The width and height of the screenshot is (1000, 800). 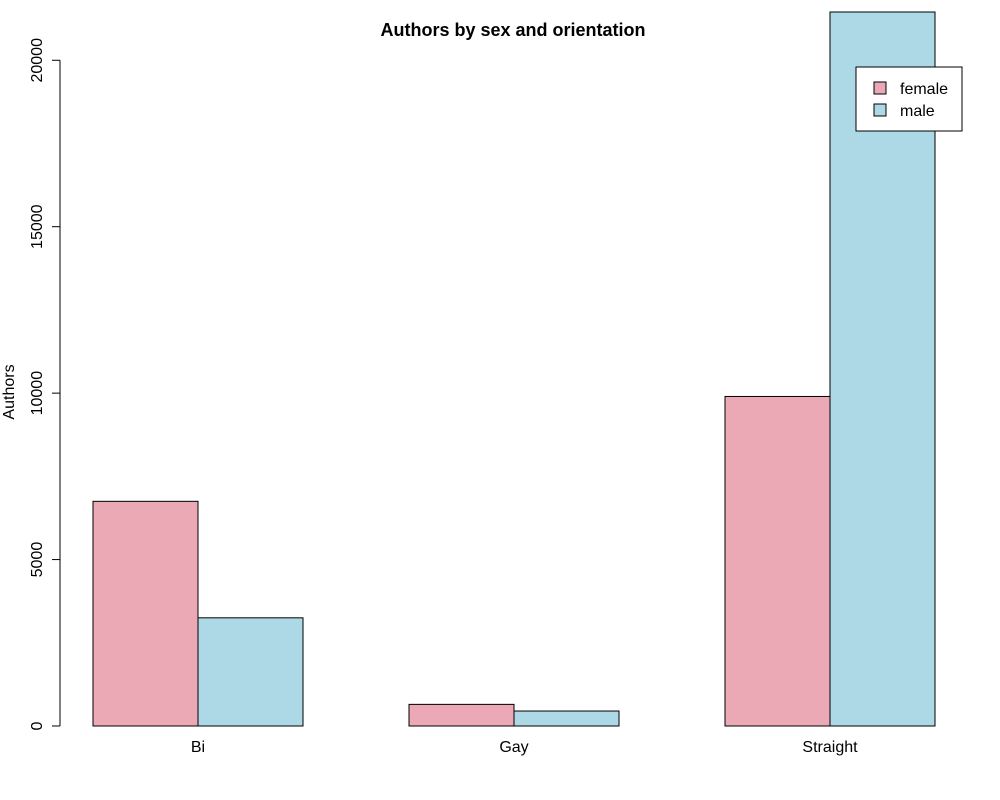 I want to click on chart-title: Authors by sex and orientation, so click(x=512, y=30).